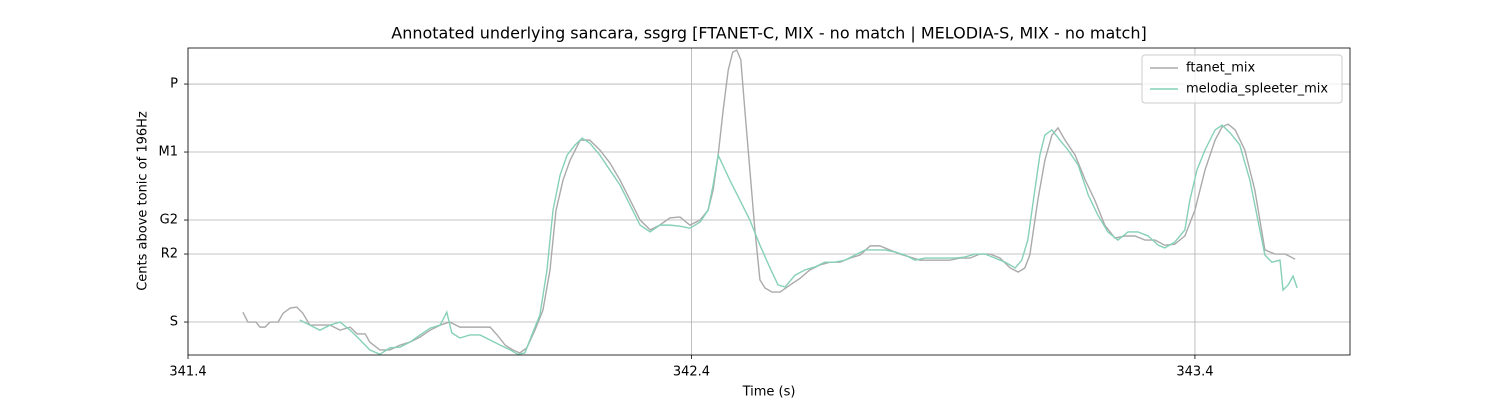  I want to click on x-axis-label: Time (s), so click(769, 392).